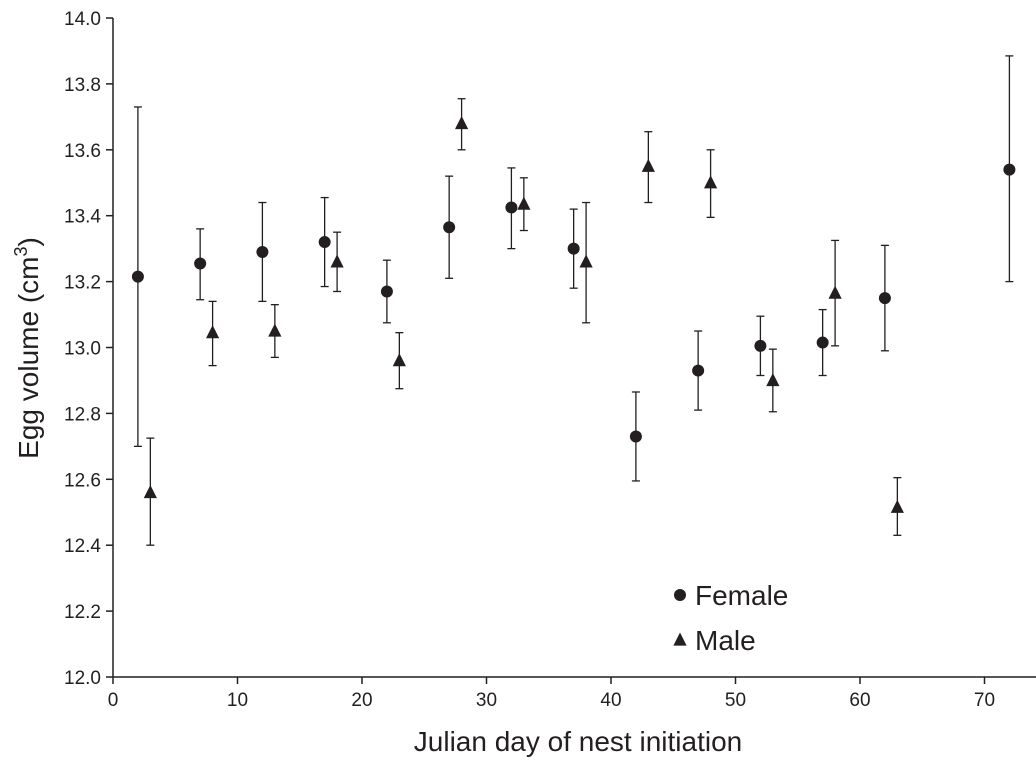  I want to click on legend-item-male: Male, so click(714, 640).